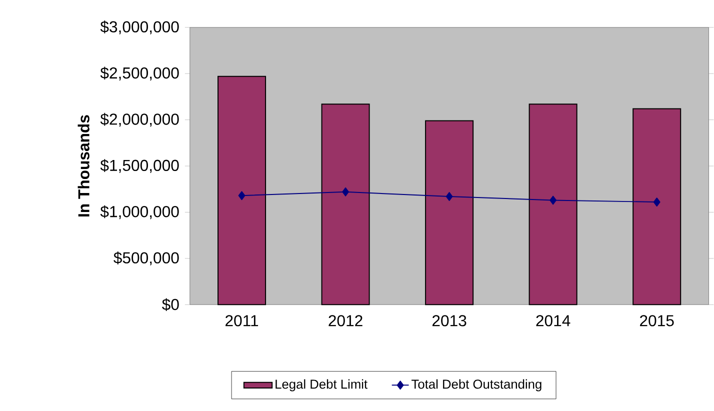  What do you see at coordinates (139, 119) in the screenshot?
I see `y-tick-label: $2,000,000` at bounding box center [139, 119].